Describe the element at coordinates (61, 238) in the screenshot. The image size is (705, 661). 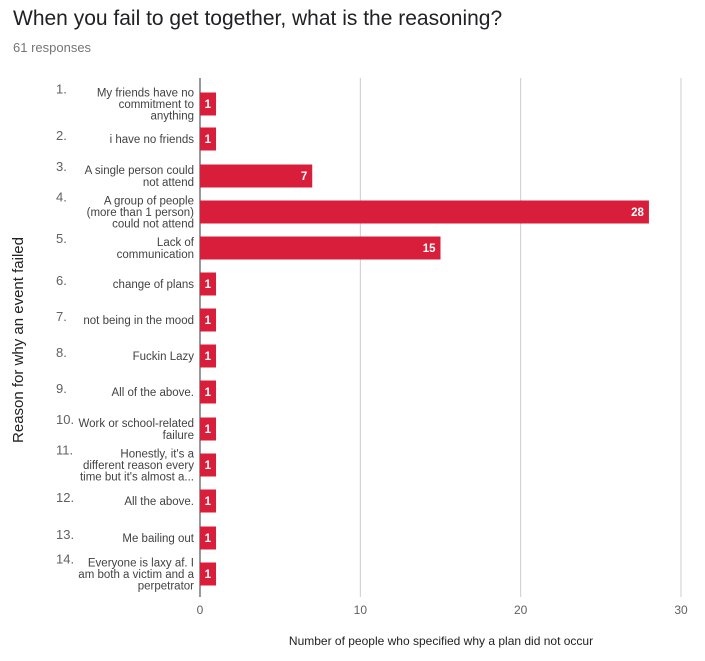
I see `category-number: 5.` at that location.